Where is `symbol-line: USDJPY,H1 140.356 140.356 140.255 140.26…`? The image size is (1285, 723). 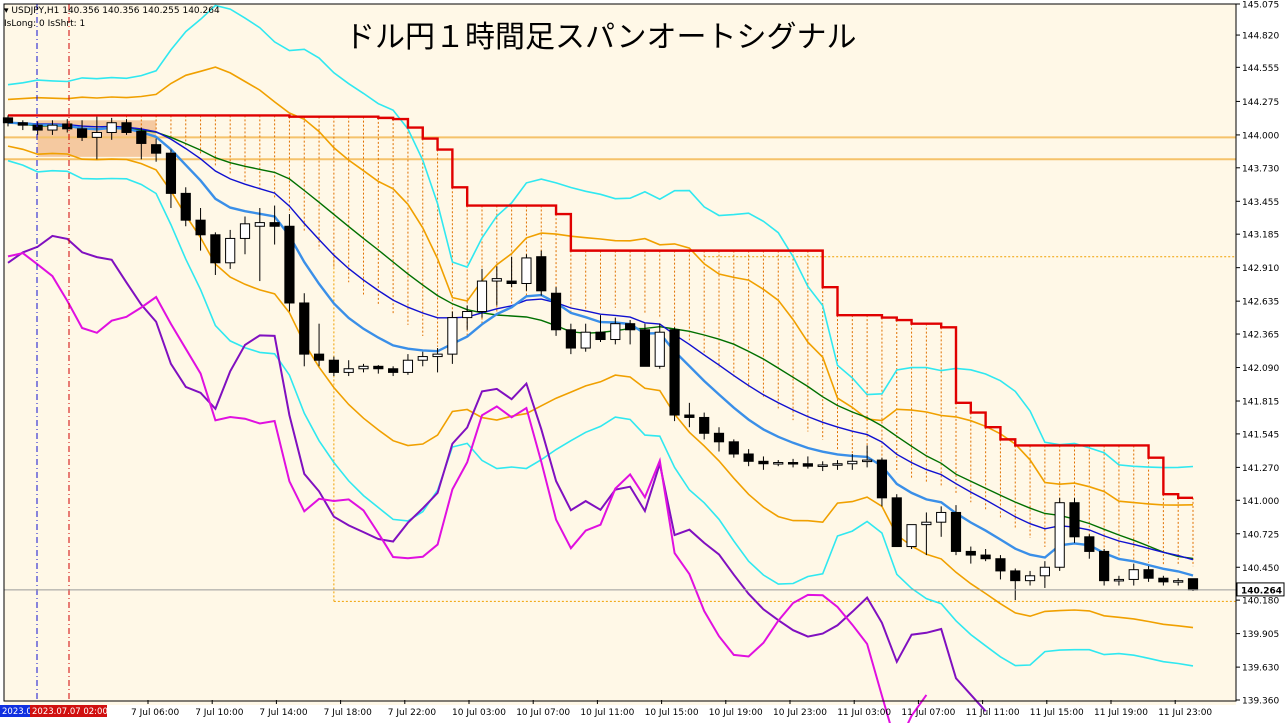 symbol-line: USDJPY,H1 140.356 140.356 140.255 140.26… is located at coordinates (115, 11).